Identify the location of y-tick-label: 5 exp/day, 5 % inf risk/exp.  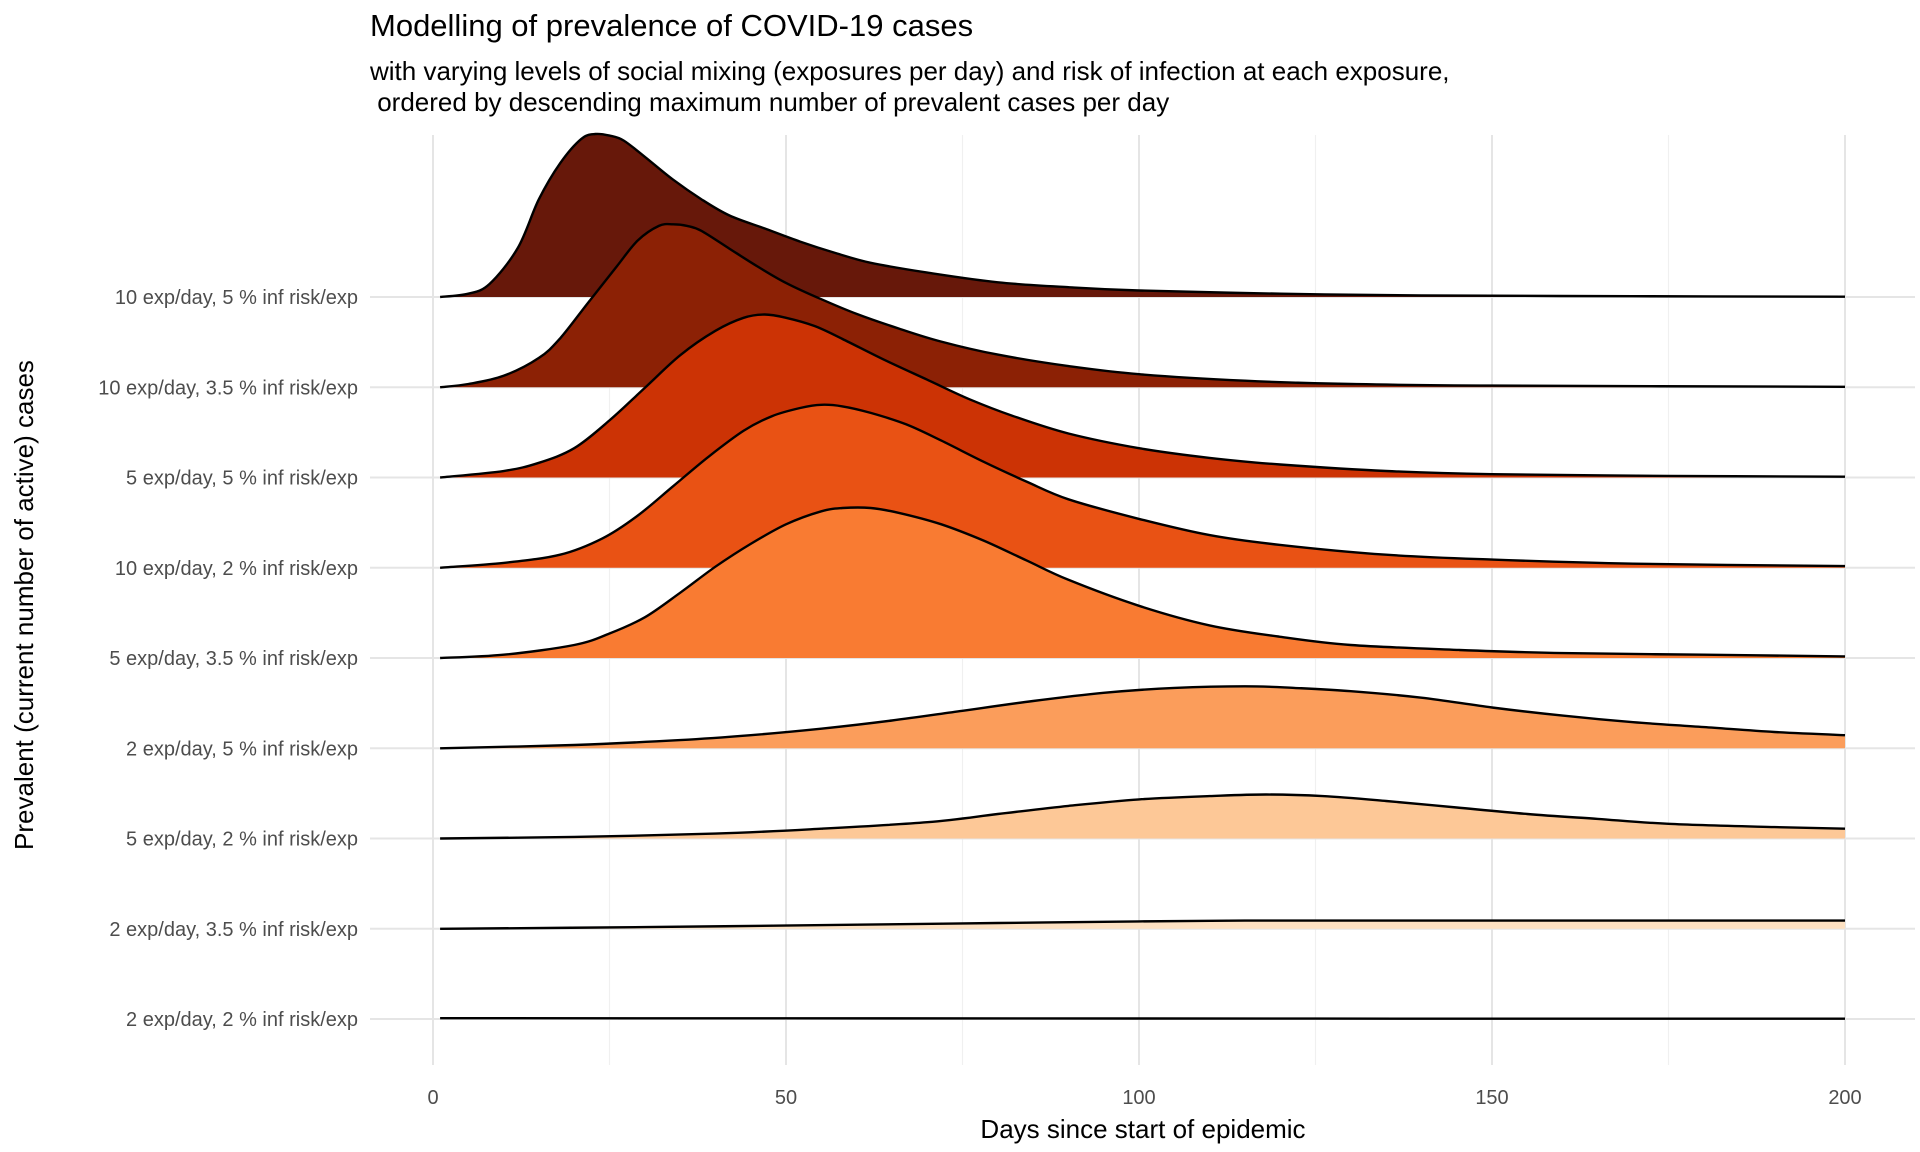
(242, 479).